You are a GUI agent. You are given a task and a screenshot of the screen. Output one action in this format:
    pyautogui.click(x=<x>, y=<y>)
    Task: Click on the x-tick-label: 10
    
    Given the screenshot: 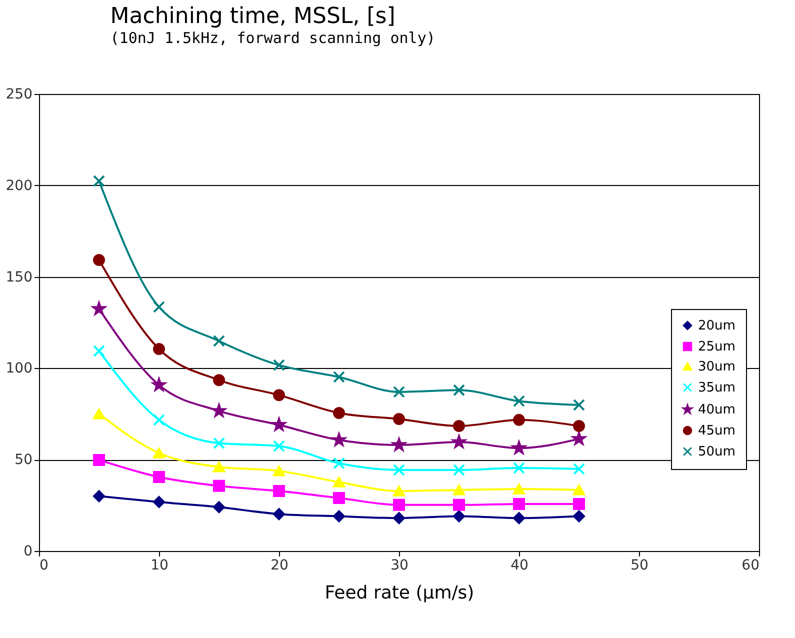 What is the action you would take?
    pyautogui.click(x=159, y=566)
    